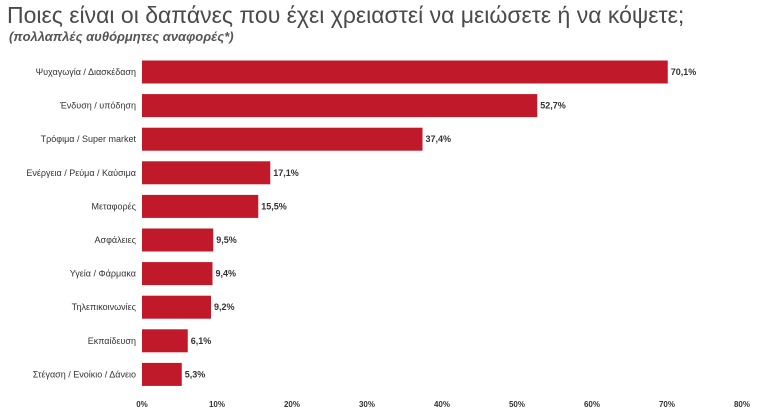 This screenshot has height=413, width=768. Describe the element at coordinates (226, 274) in the screenshot. I see `data-label: 9,4%` at that location.